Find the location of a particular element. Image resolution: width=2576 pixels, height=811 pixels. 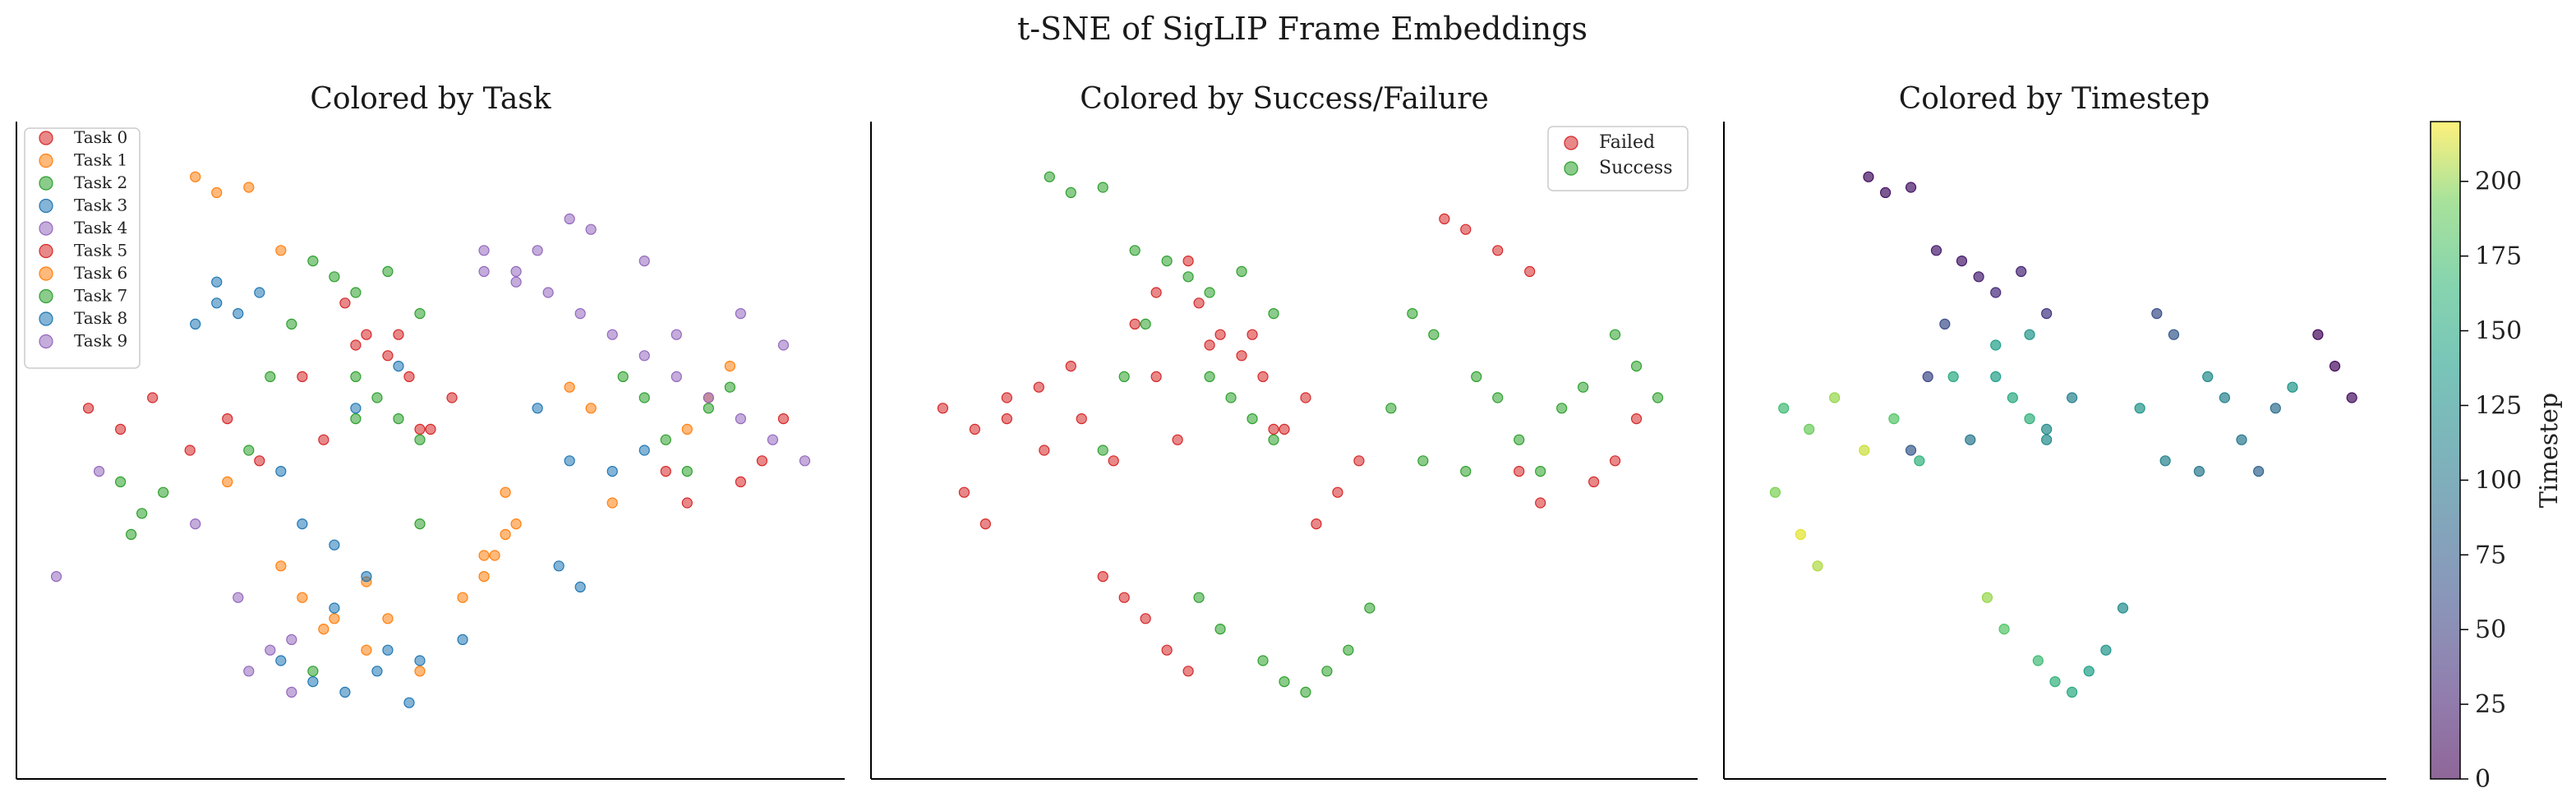

legend-label: Task 2 is located at coordinates (100, 182).